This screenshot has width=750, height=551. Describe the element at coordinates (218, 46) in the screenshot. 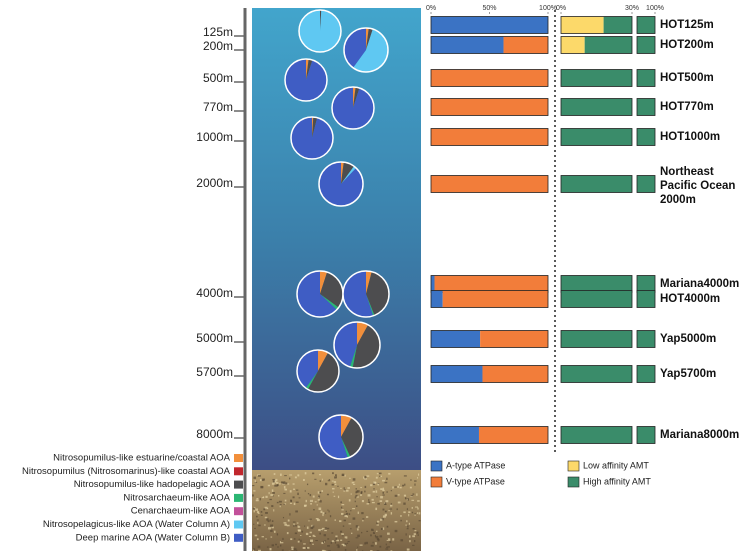

I see `depth-label: 200m` at that location.